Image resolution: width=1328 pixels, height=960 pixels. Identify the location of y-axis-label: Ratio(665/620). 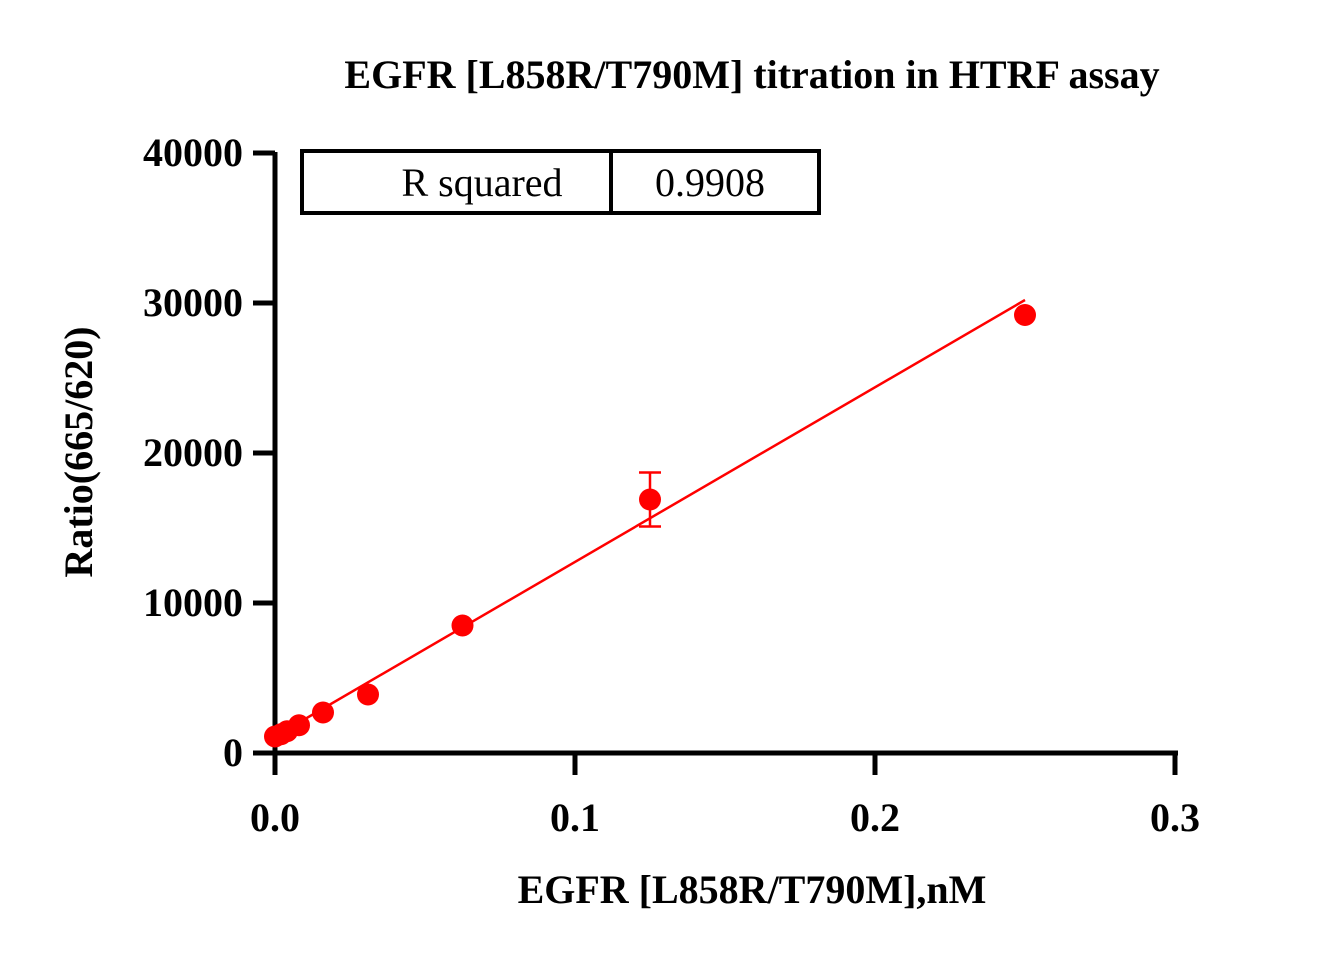
(78, 451).